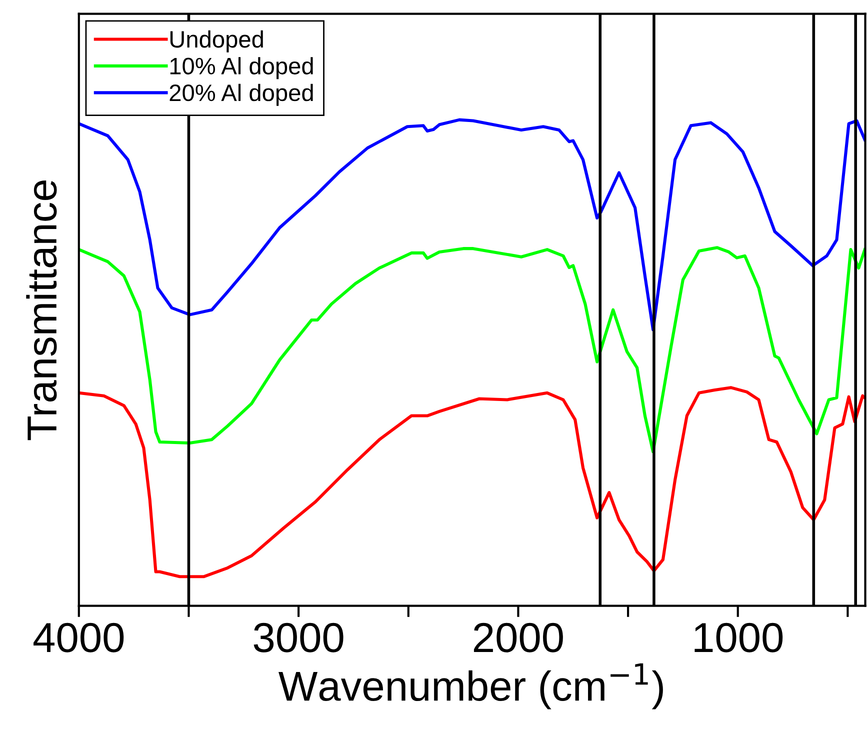 Image resolution: width=867 pixels, height=729 pixels. Describe the element at coordinates (470, 686) in the screenshot. I see `x-axis-title: Wavenumber (cm$^{−1}$)` at that location.